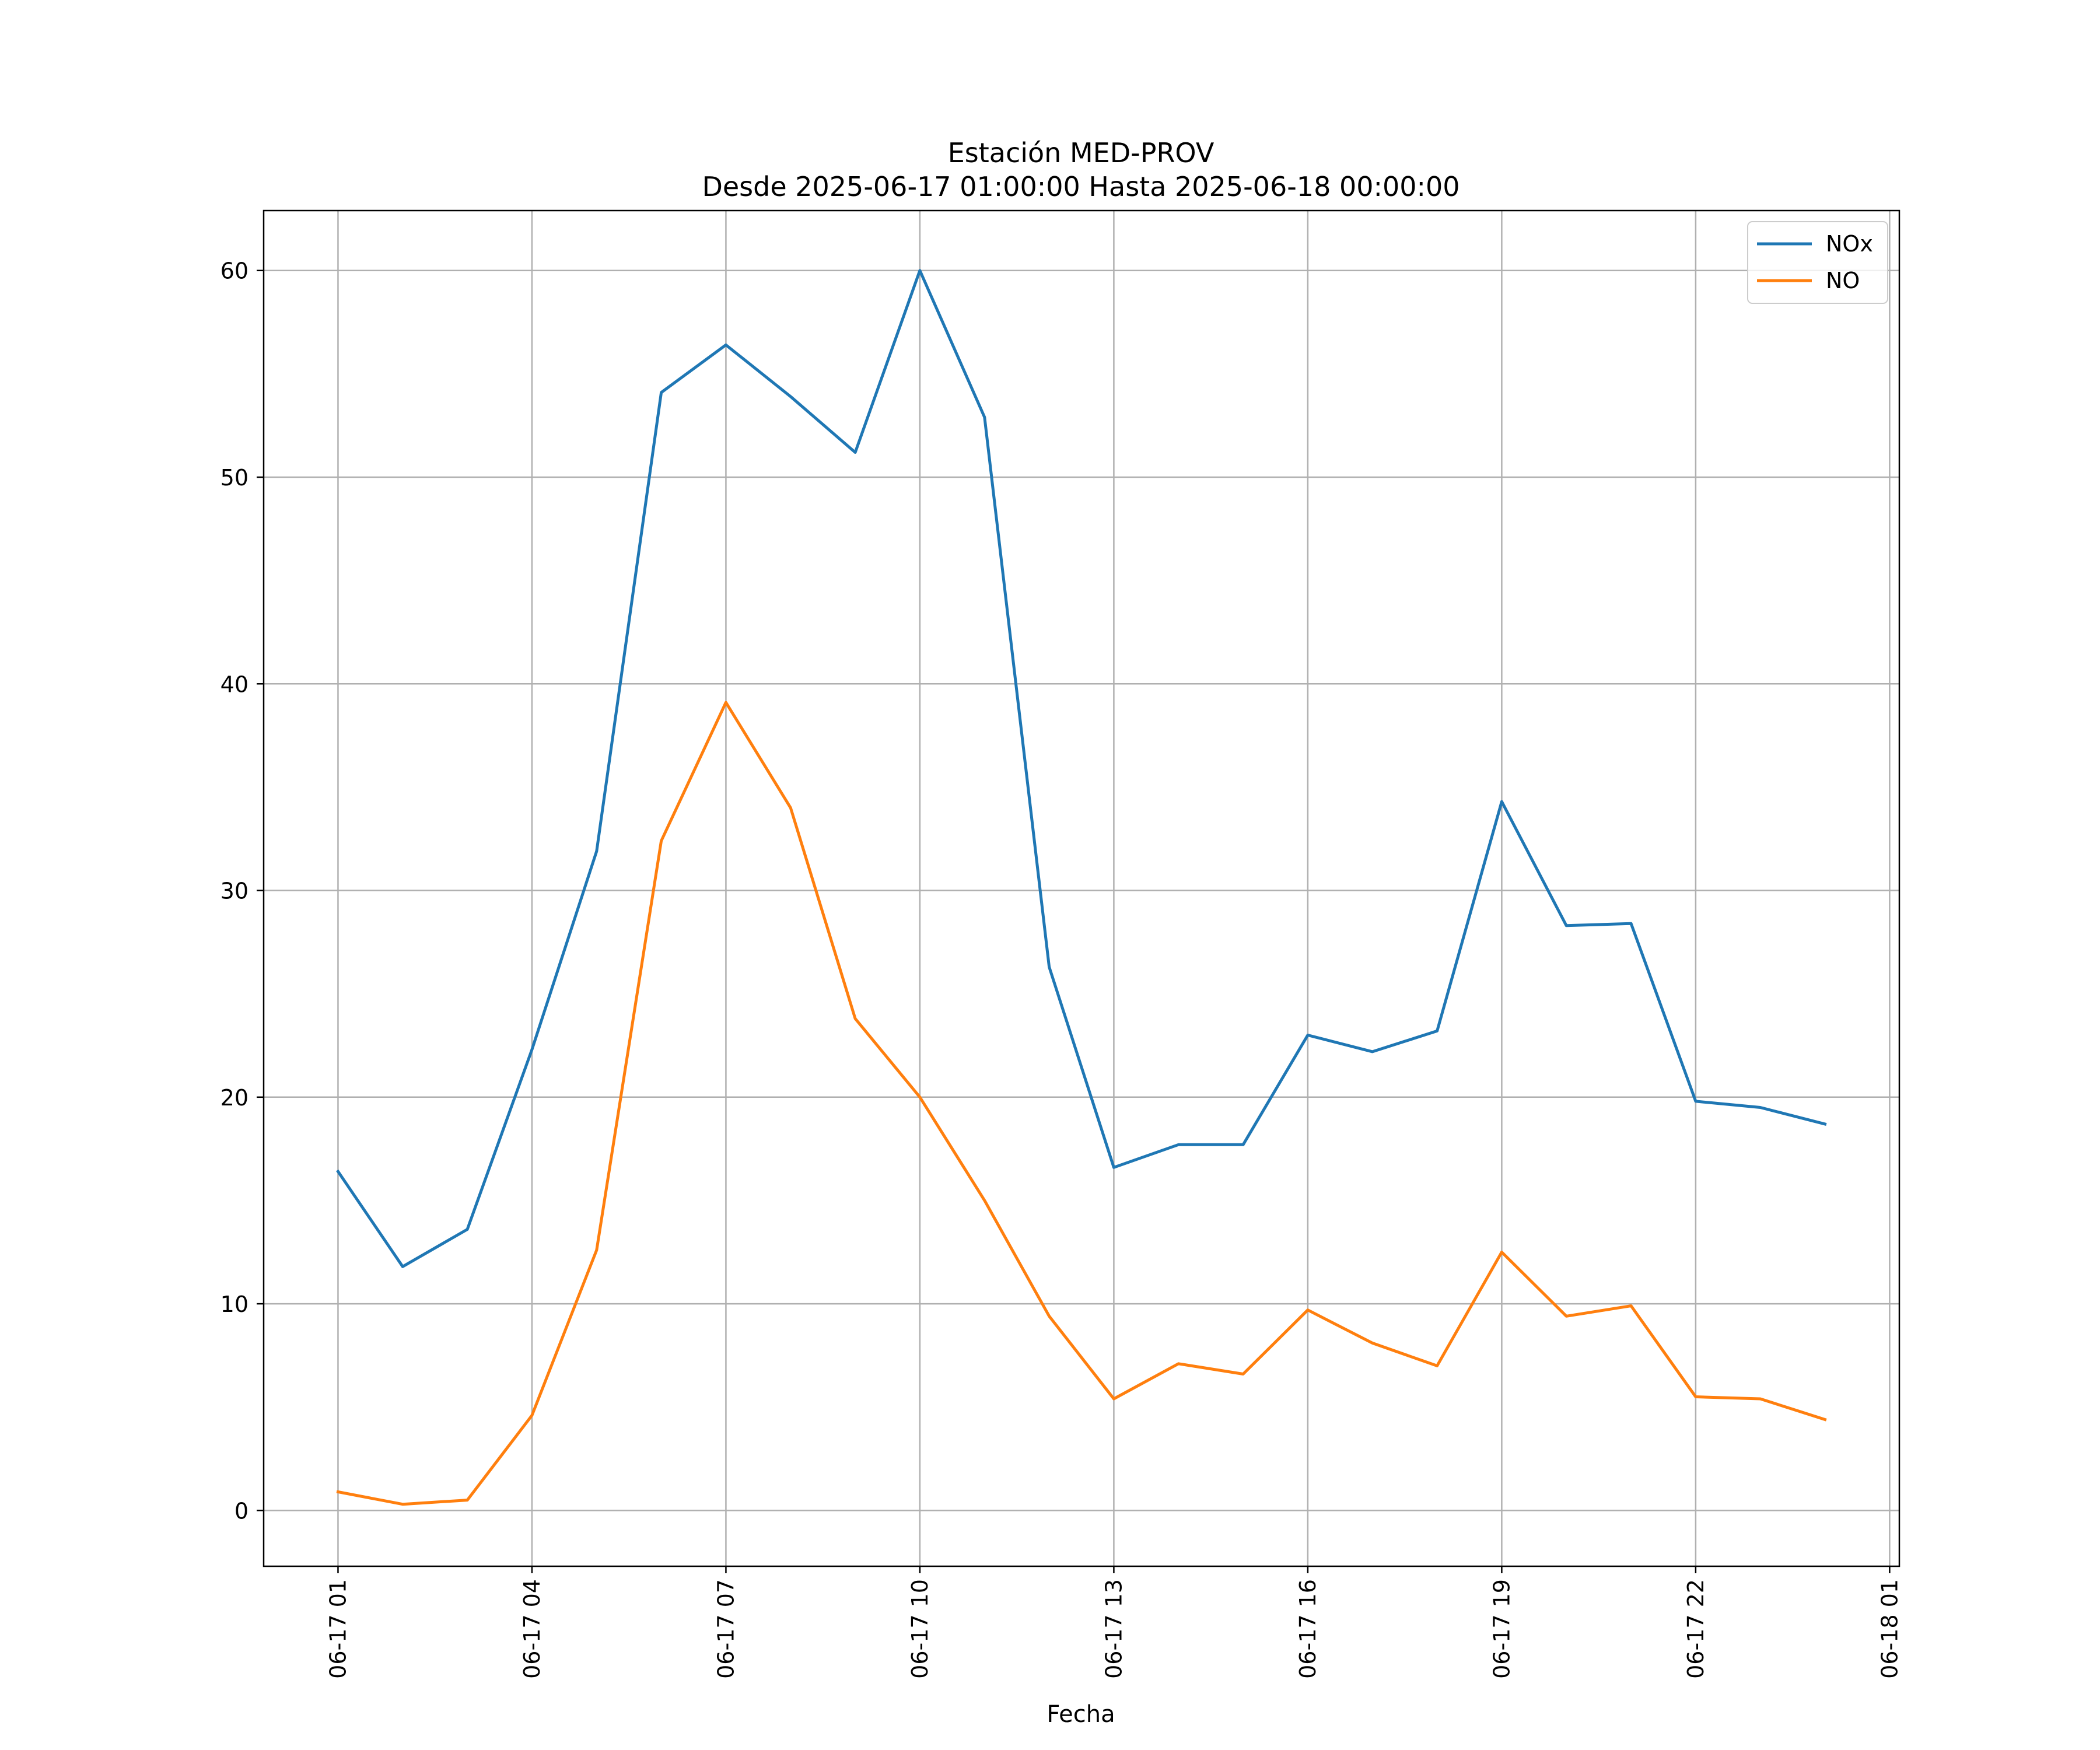 This screenshot has width=2100, height=1750. I want to click on x-tick-label: 06-17 13, so click(1113, 1629).